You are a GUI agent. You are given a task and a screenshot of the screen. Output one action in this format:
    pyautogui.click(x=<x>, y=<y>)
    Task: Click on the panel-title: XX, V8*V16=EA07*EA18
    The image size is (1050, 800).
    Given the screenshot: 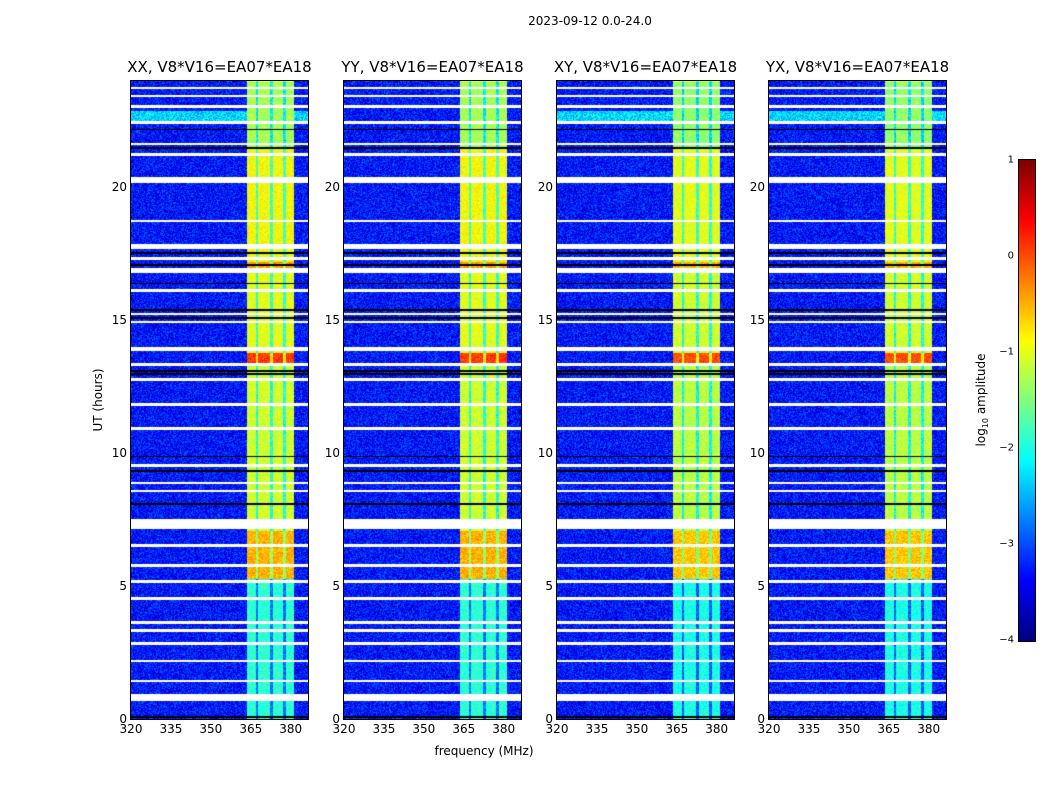 What is the action you would take?
    pyautogui.click(x=219, y=67)
    